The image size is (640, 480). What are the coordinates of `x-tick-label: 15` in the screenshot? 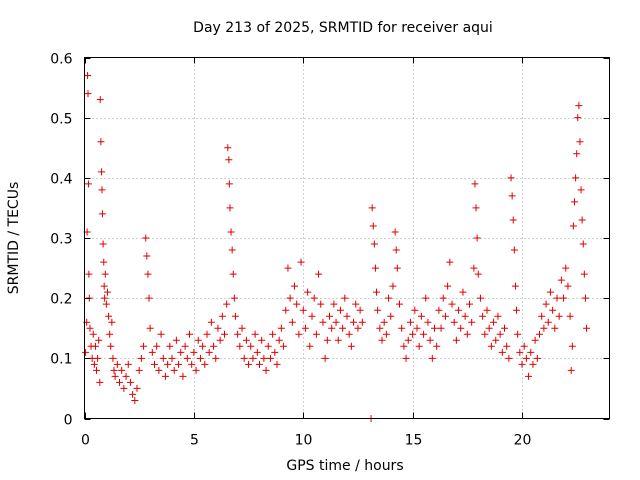 It's located at (414, 441).